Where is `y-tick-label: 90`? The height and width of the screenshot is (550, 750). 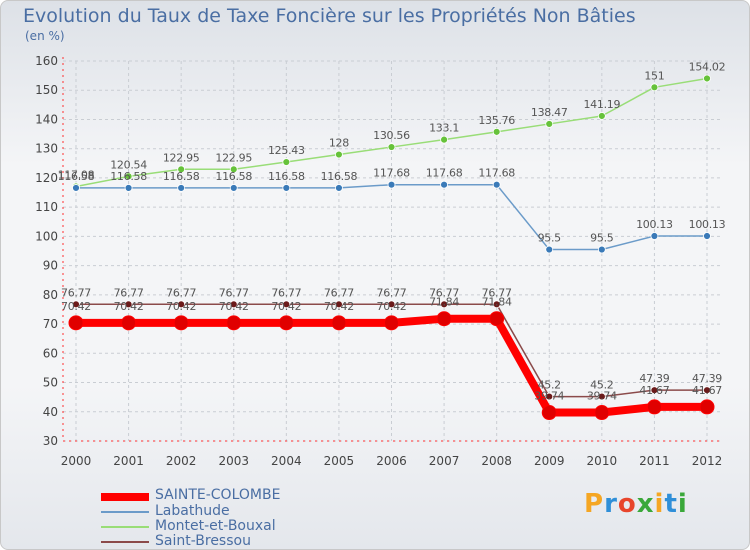 y-tick-label: 90 is located at coordinates (50, 266).